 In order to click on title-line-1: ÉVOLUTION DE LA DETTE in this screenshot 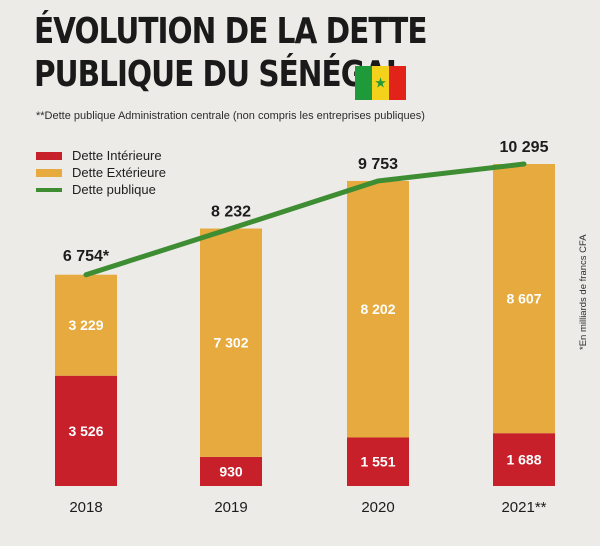, I will do `click(231, 31)`.